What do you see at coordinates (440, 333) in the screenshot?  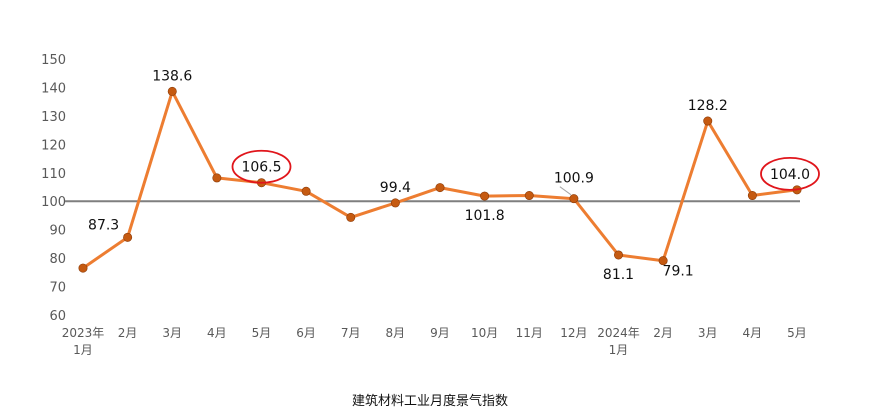 I see `x-tick-label: 9月` at bounding box center [440, 333].